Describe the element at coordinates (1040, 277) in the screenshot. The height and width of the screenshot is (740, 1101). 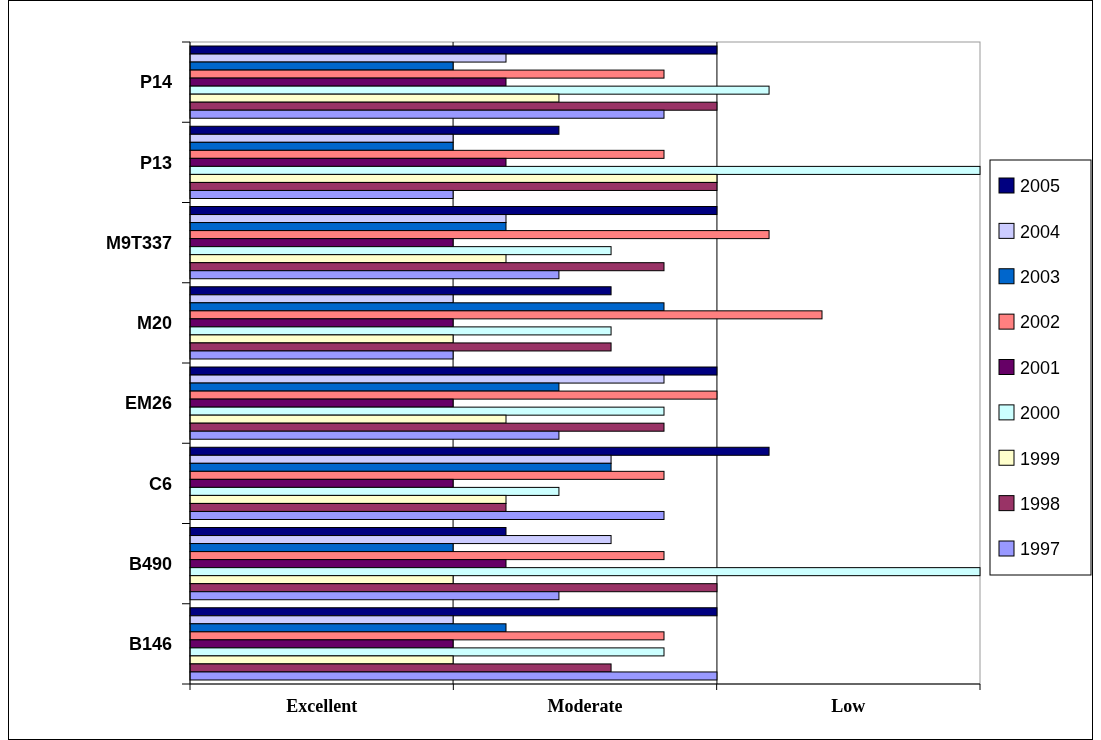
I see `legend-label: 2003` at that location.